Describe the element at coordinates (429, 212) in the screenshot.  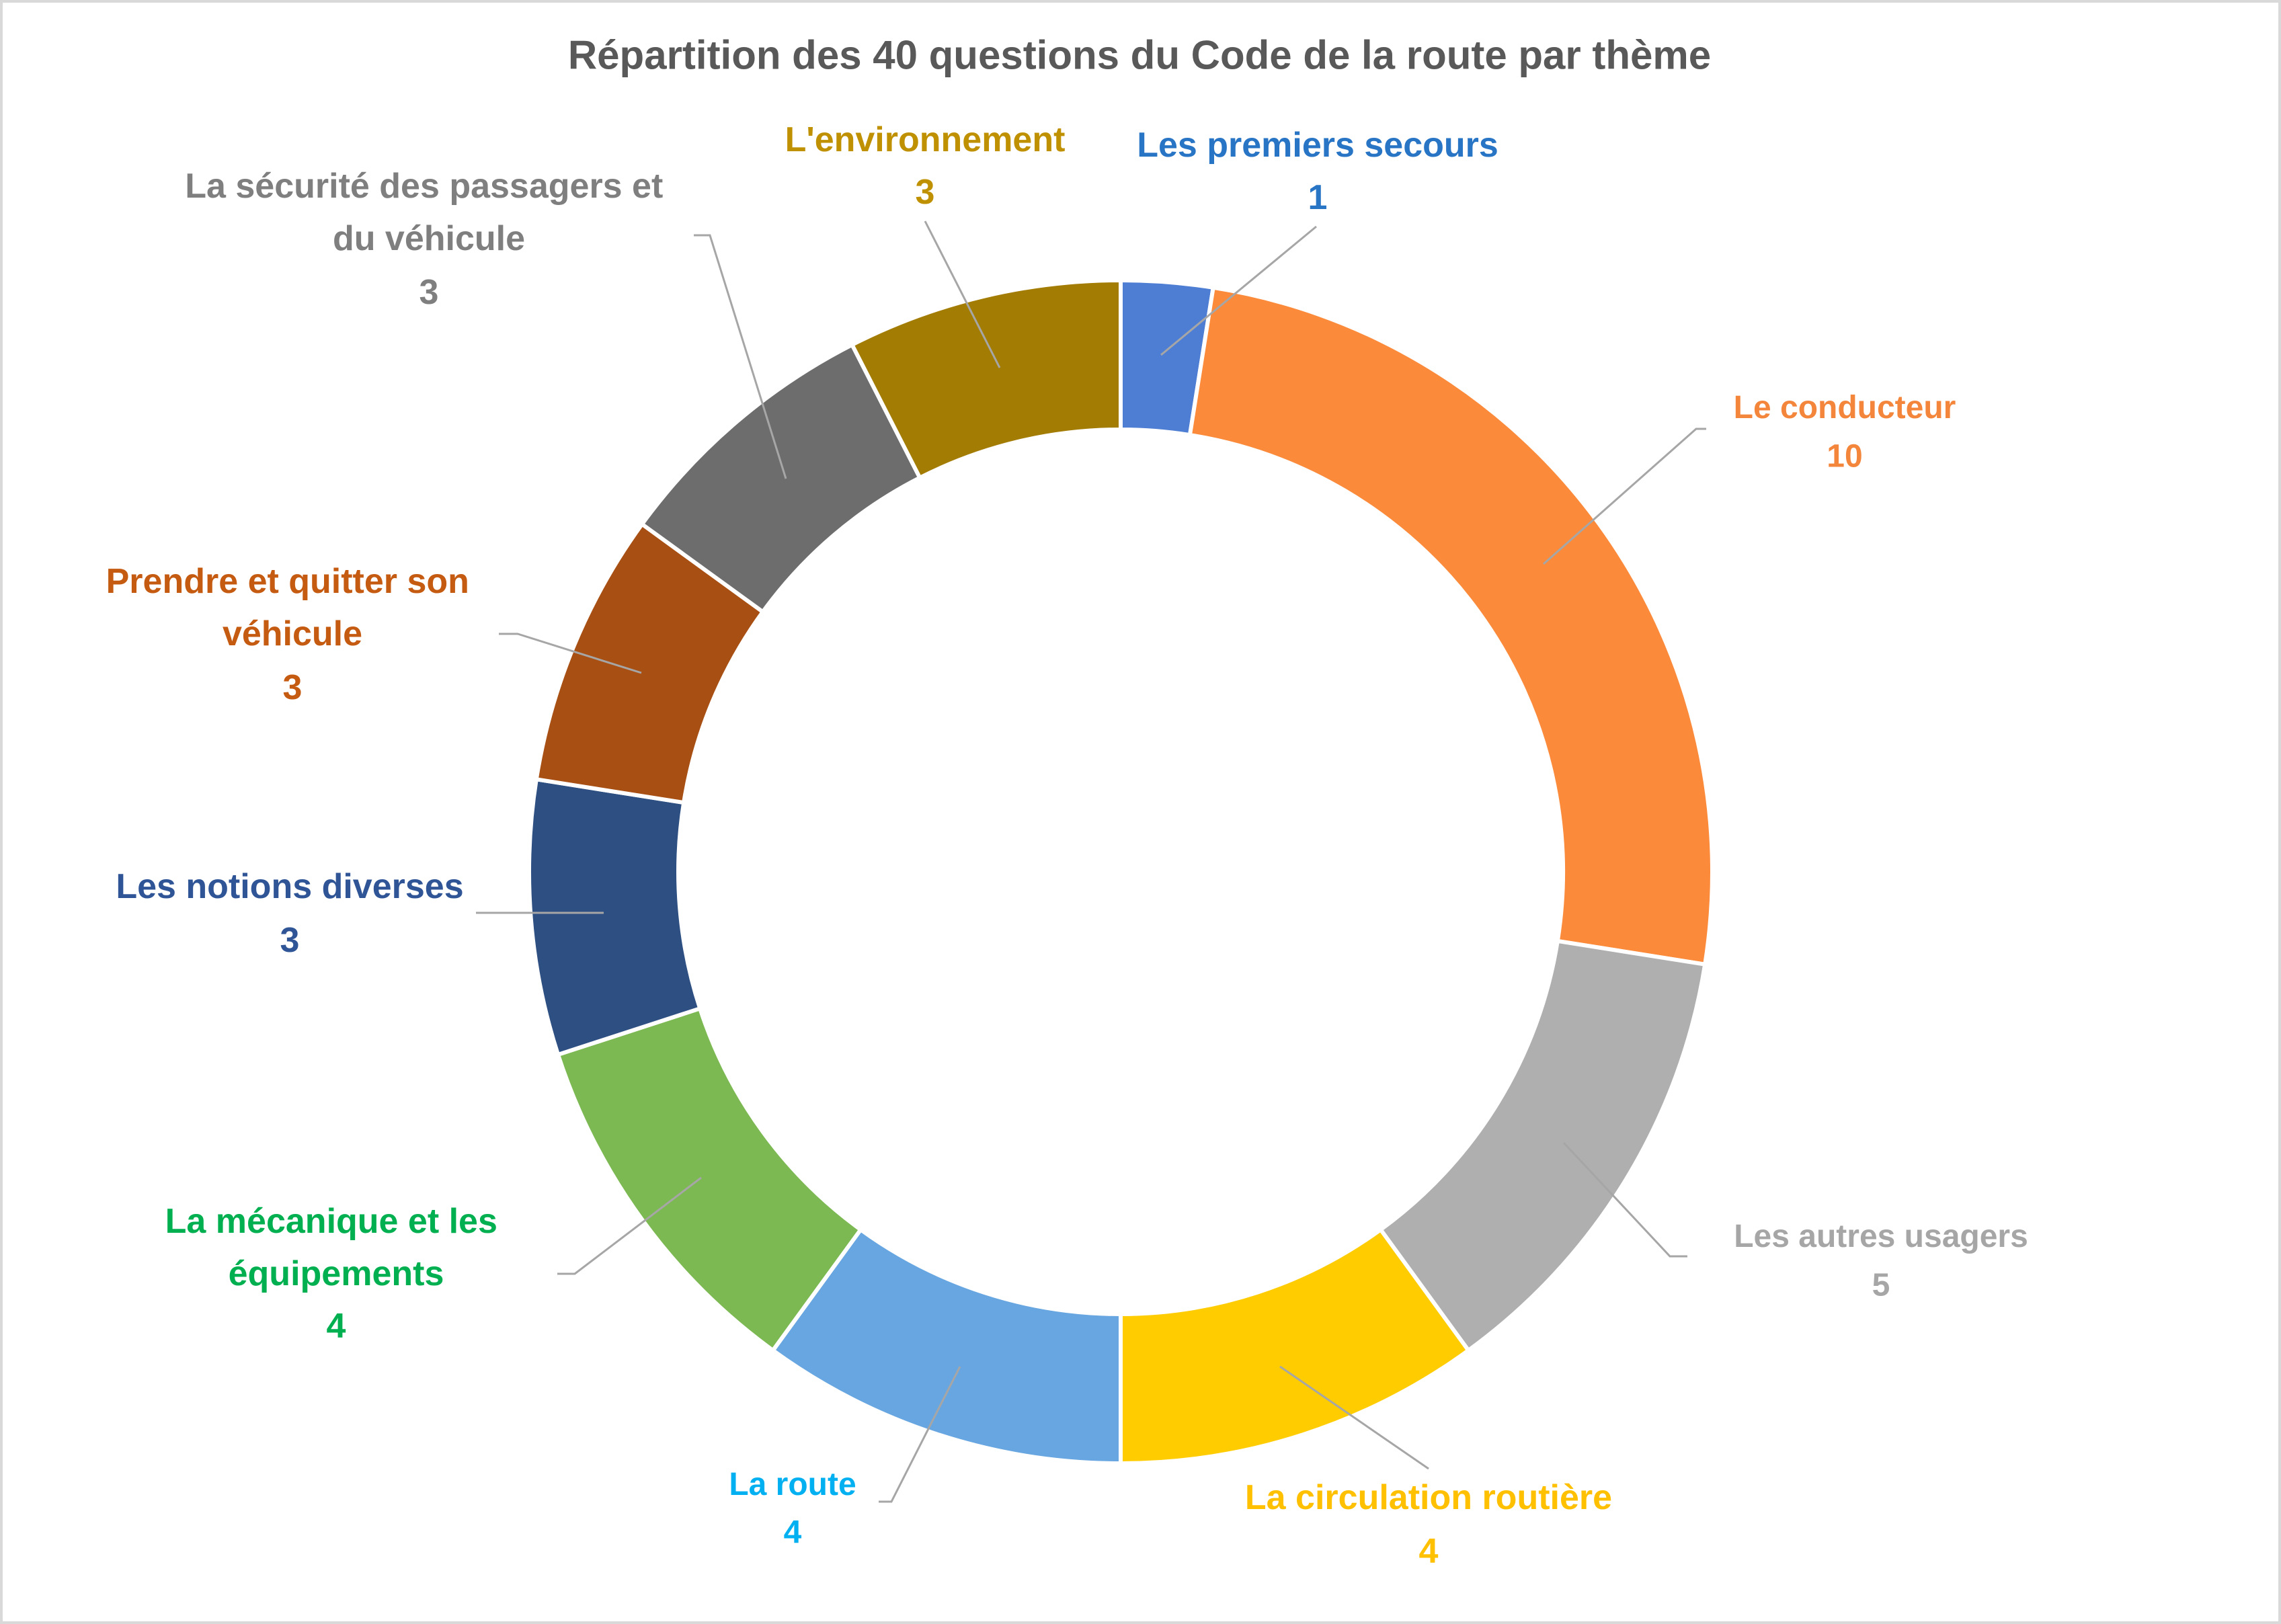
I see `data-label-la-securite-des-passagers-et-du-vehicule: La sécurité des passagers et du véhicule` at that location.